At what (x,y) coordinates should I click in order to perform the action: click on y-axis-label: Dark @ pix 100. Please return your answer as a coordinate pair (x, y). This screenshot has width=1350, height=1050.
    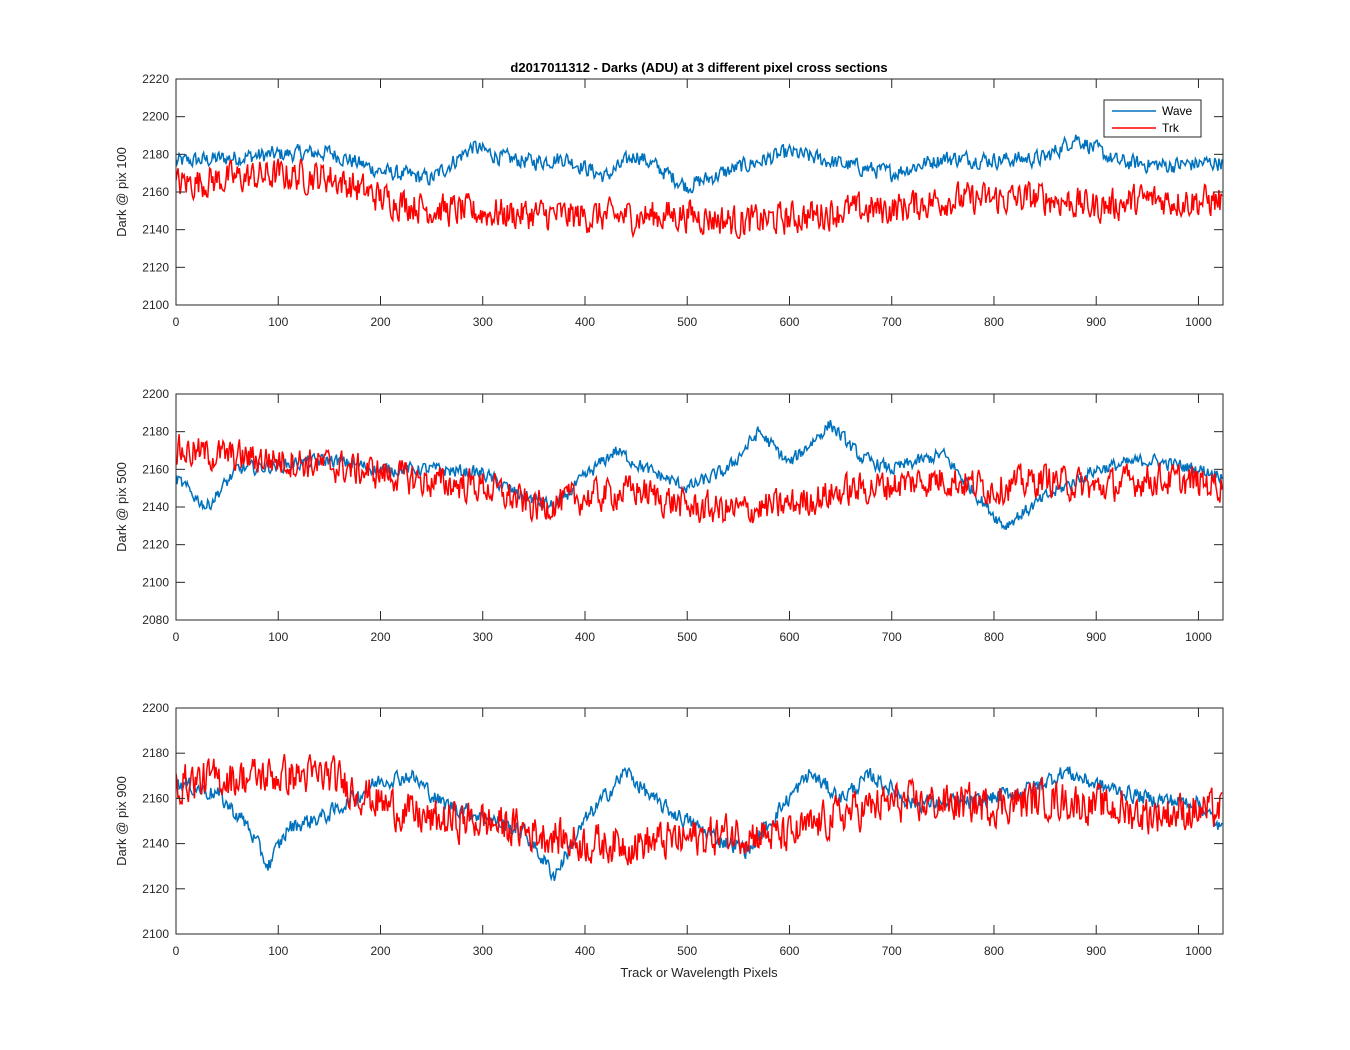
    Looking at the image, I should click on (121, 192).